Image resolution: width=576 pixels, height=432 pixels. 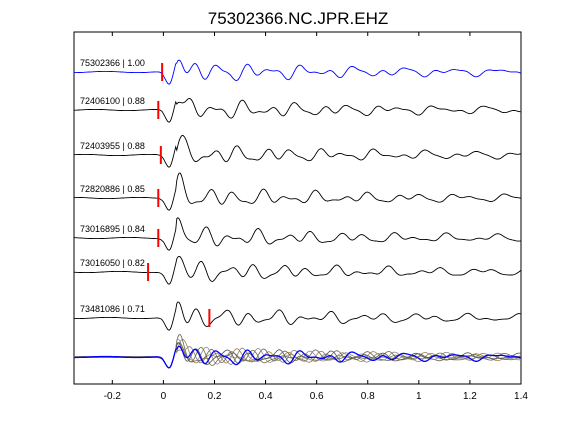 I want to click on x-tick-label: 0.2, so click(x=215, y=396).